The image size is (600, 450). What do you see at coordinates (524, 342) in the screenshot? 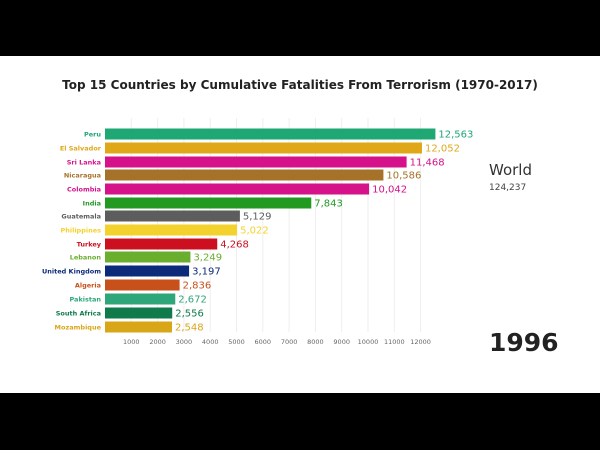
I see `year-label: 1996` at bounding box center [524, 342].